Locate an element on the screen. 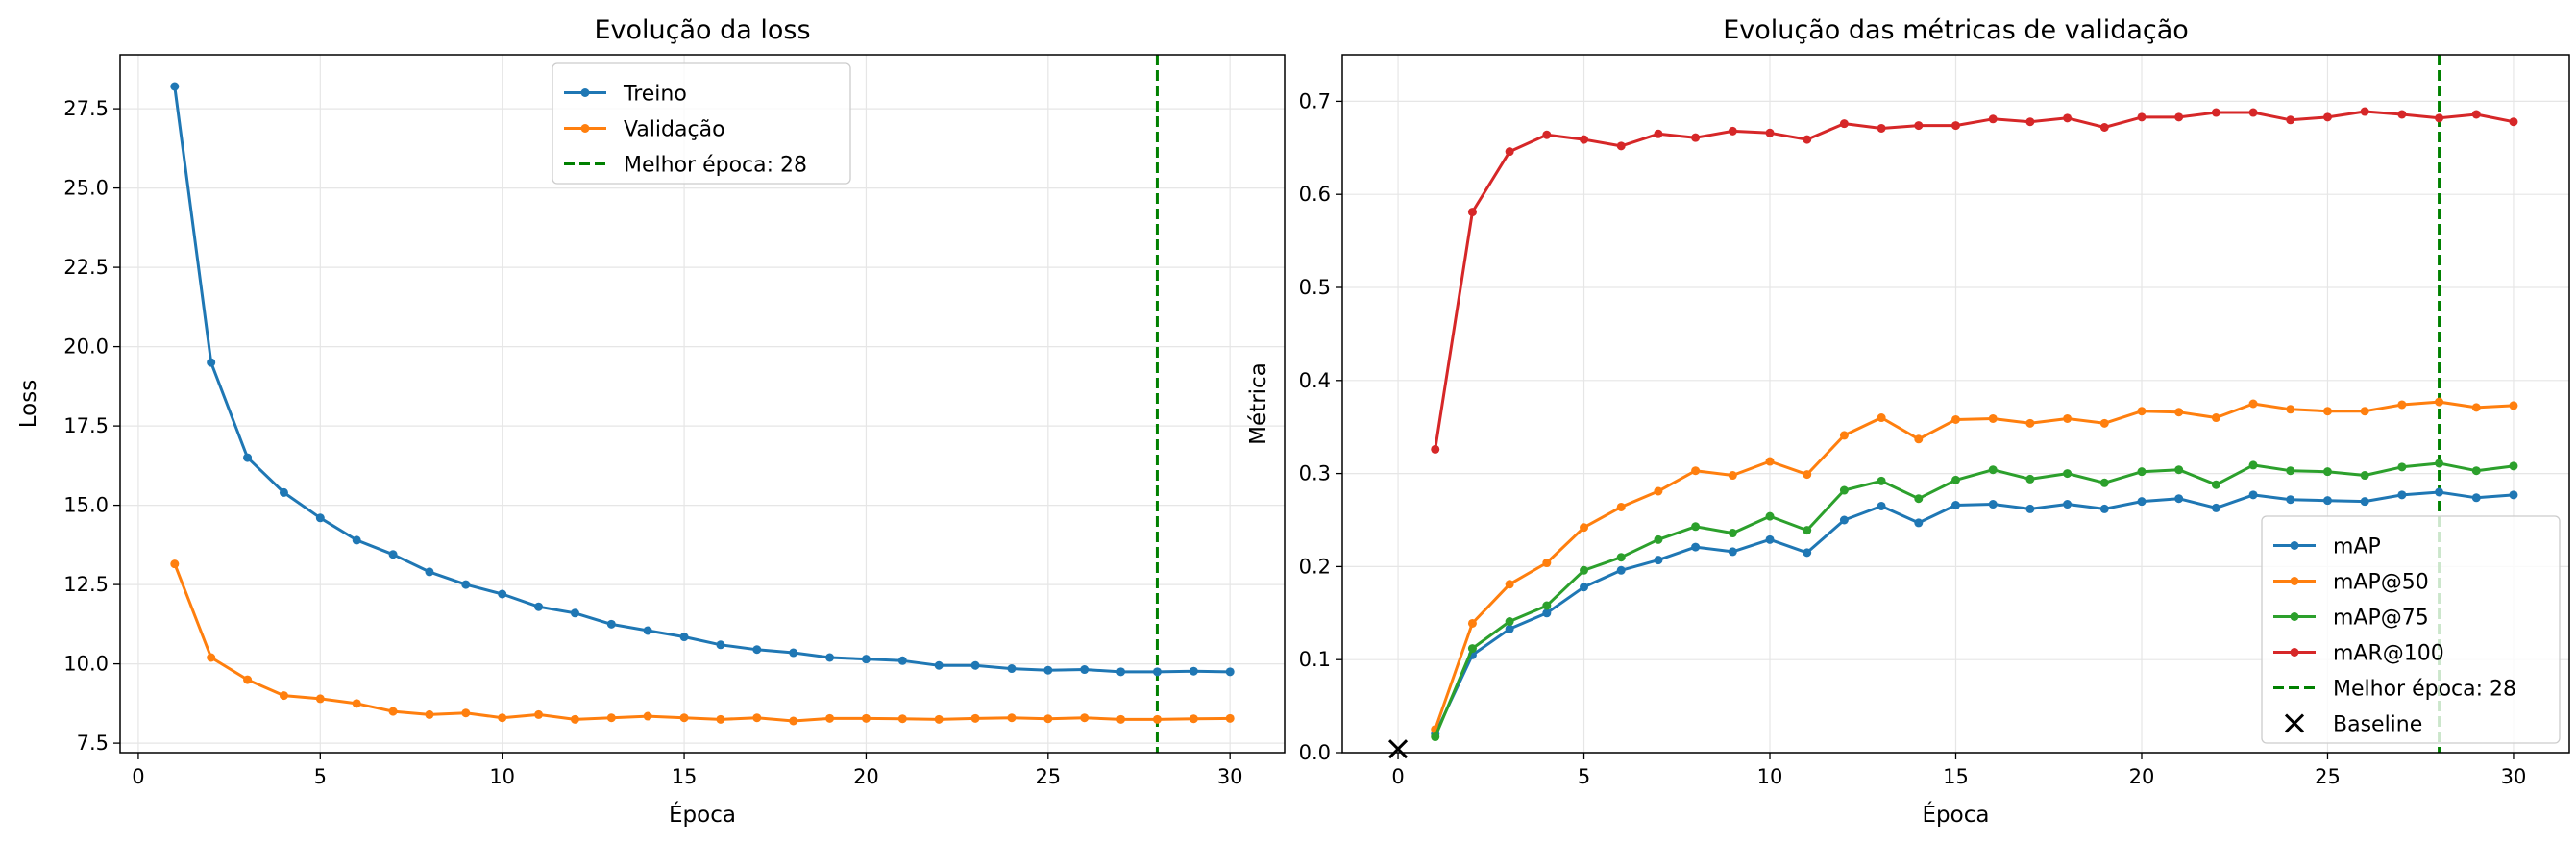 This screenshot has width=2576, height=844. y-tick-label: 0.0 is located at coordinates (1315, 753).